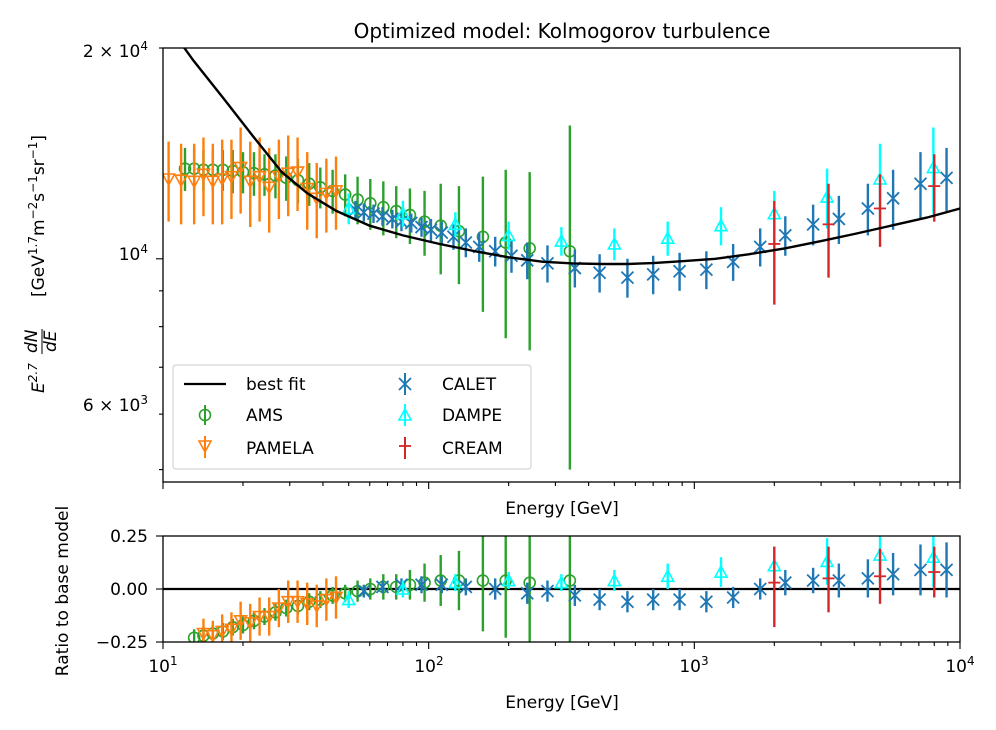  I want to click on main-y-axis-label: E2.7 dN dE [GeV1.7m−2s−1sr−1], so click(41, 264).